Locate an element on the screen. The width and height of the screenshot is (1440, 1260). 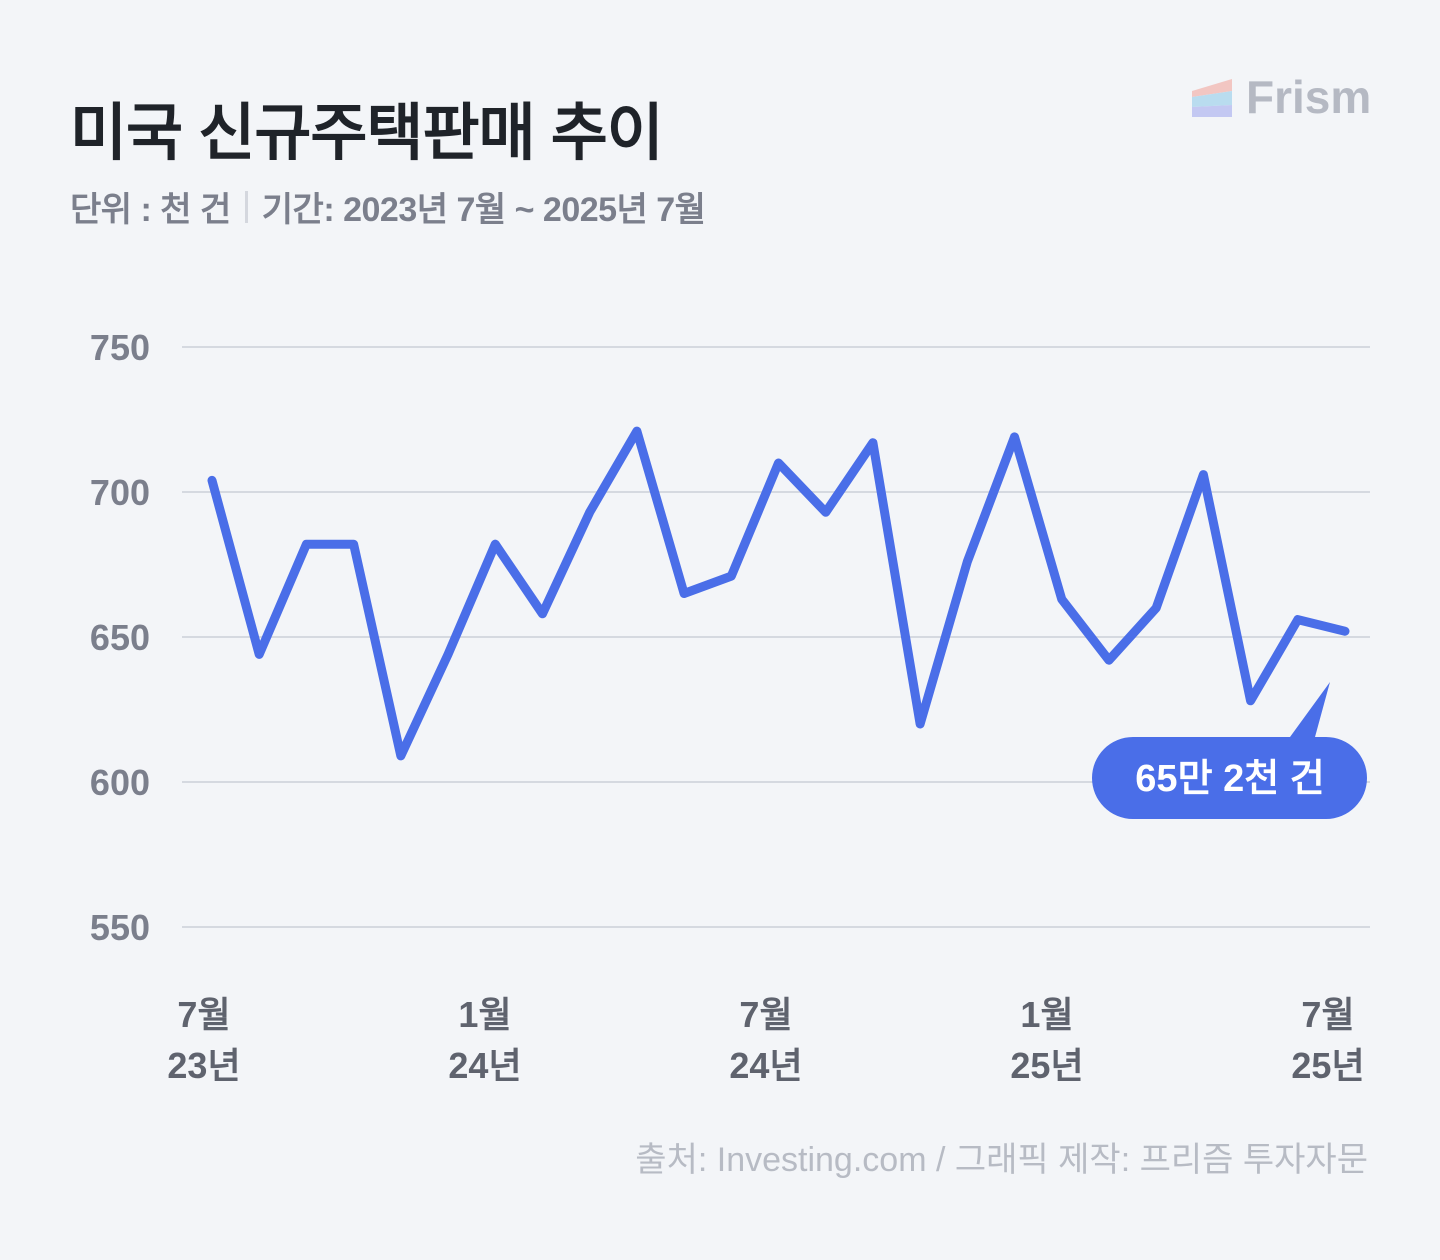
y-tick-label: 700 is located at coordinates (120, 492).